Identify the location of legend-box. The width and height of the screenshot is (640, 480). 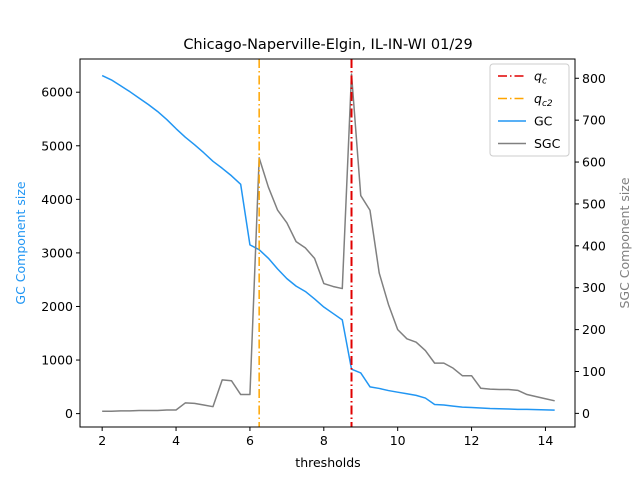
(529, 110).